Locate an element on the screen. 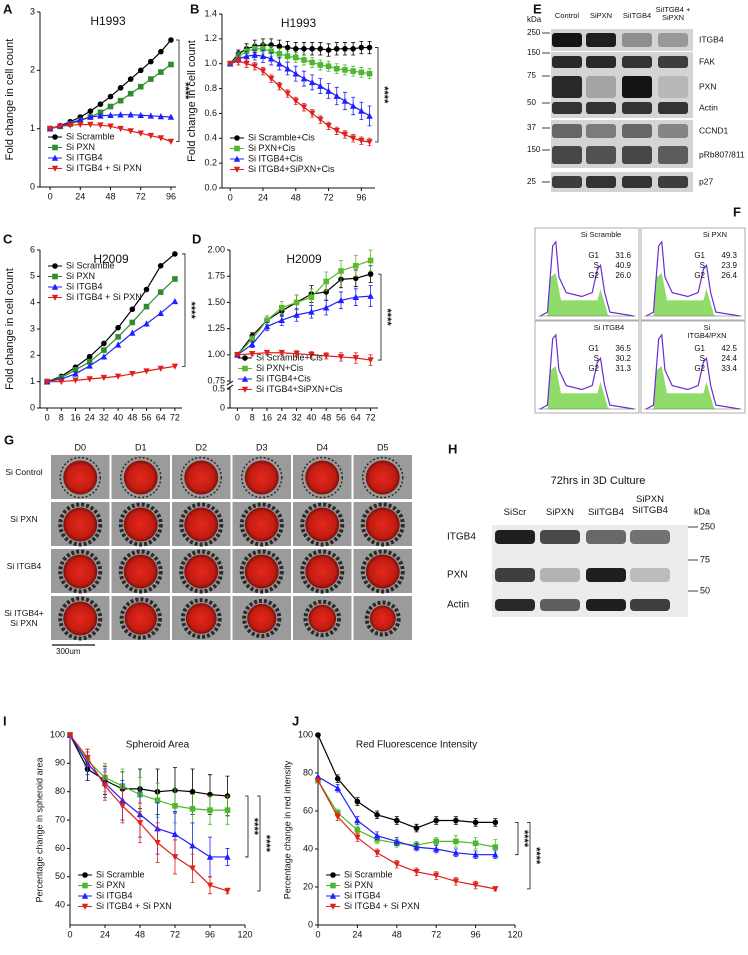 This screenshot has width=748, height=955. x-tick-label: 0 is located at coordinates (317, 934).